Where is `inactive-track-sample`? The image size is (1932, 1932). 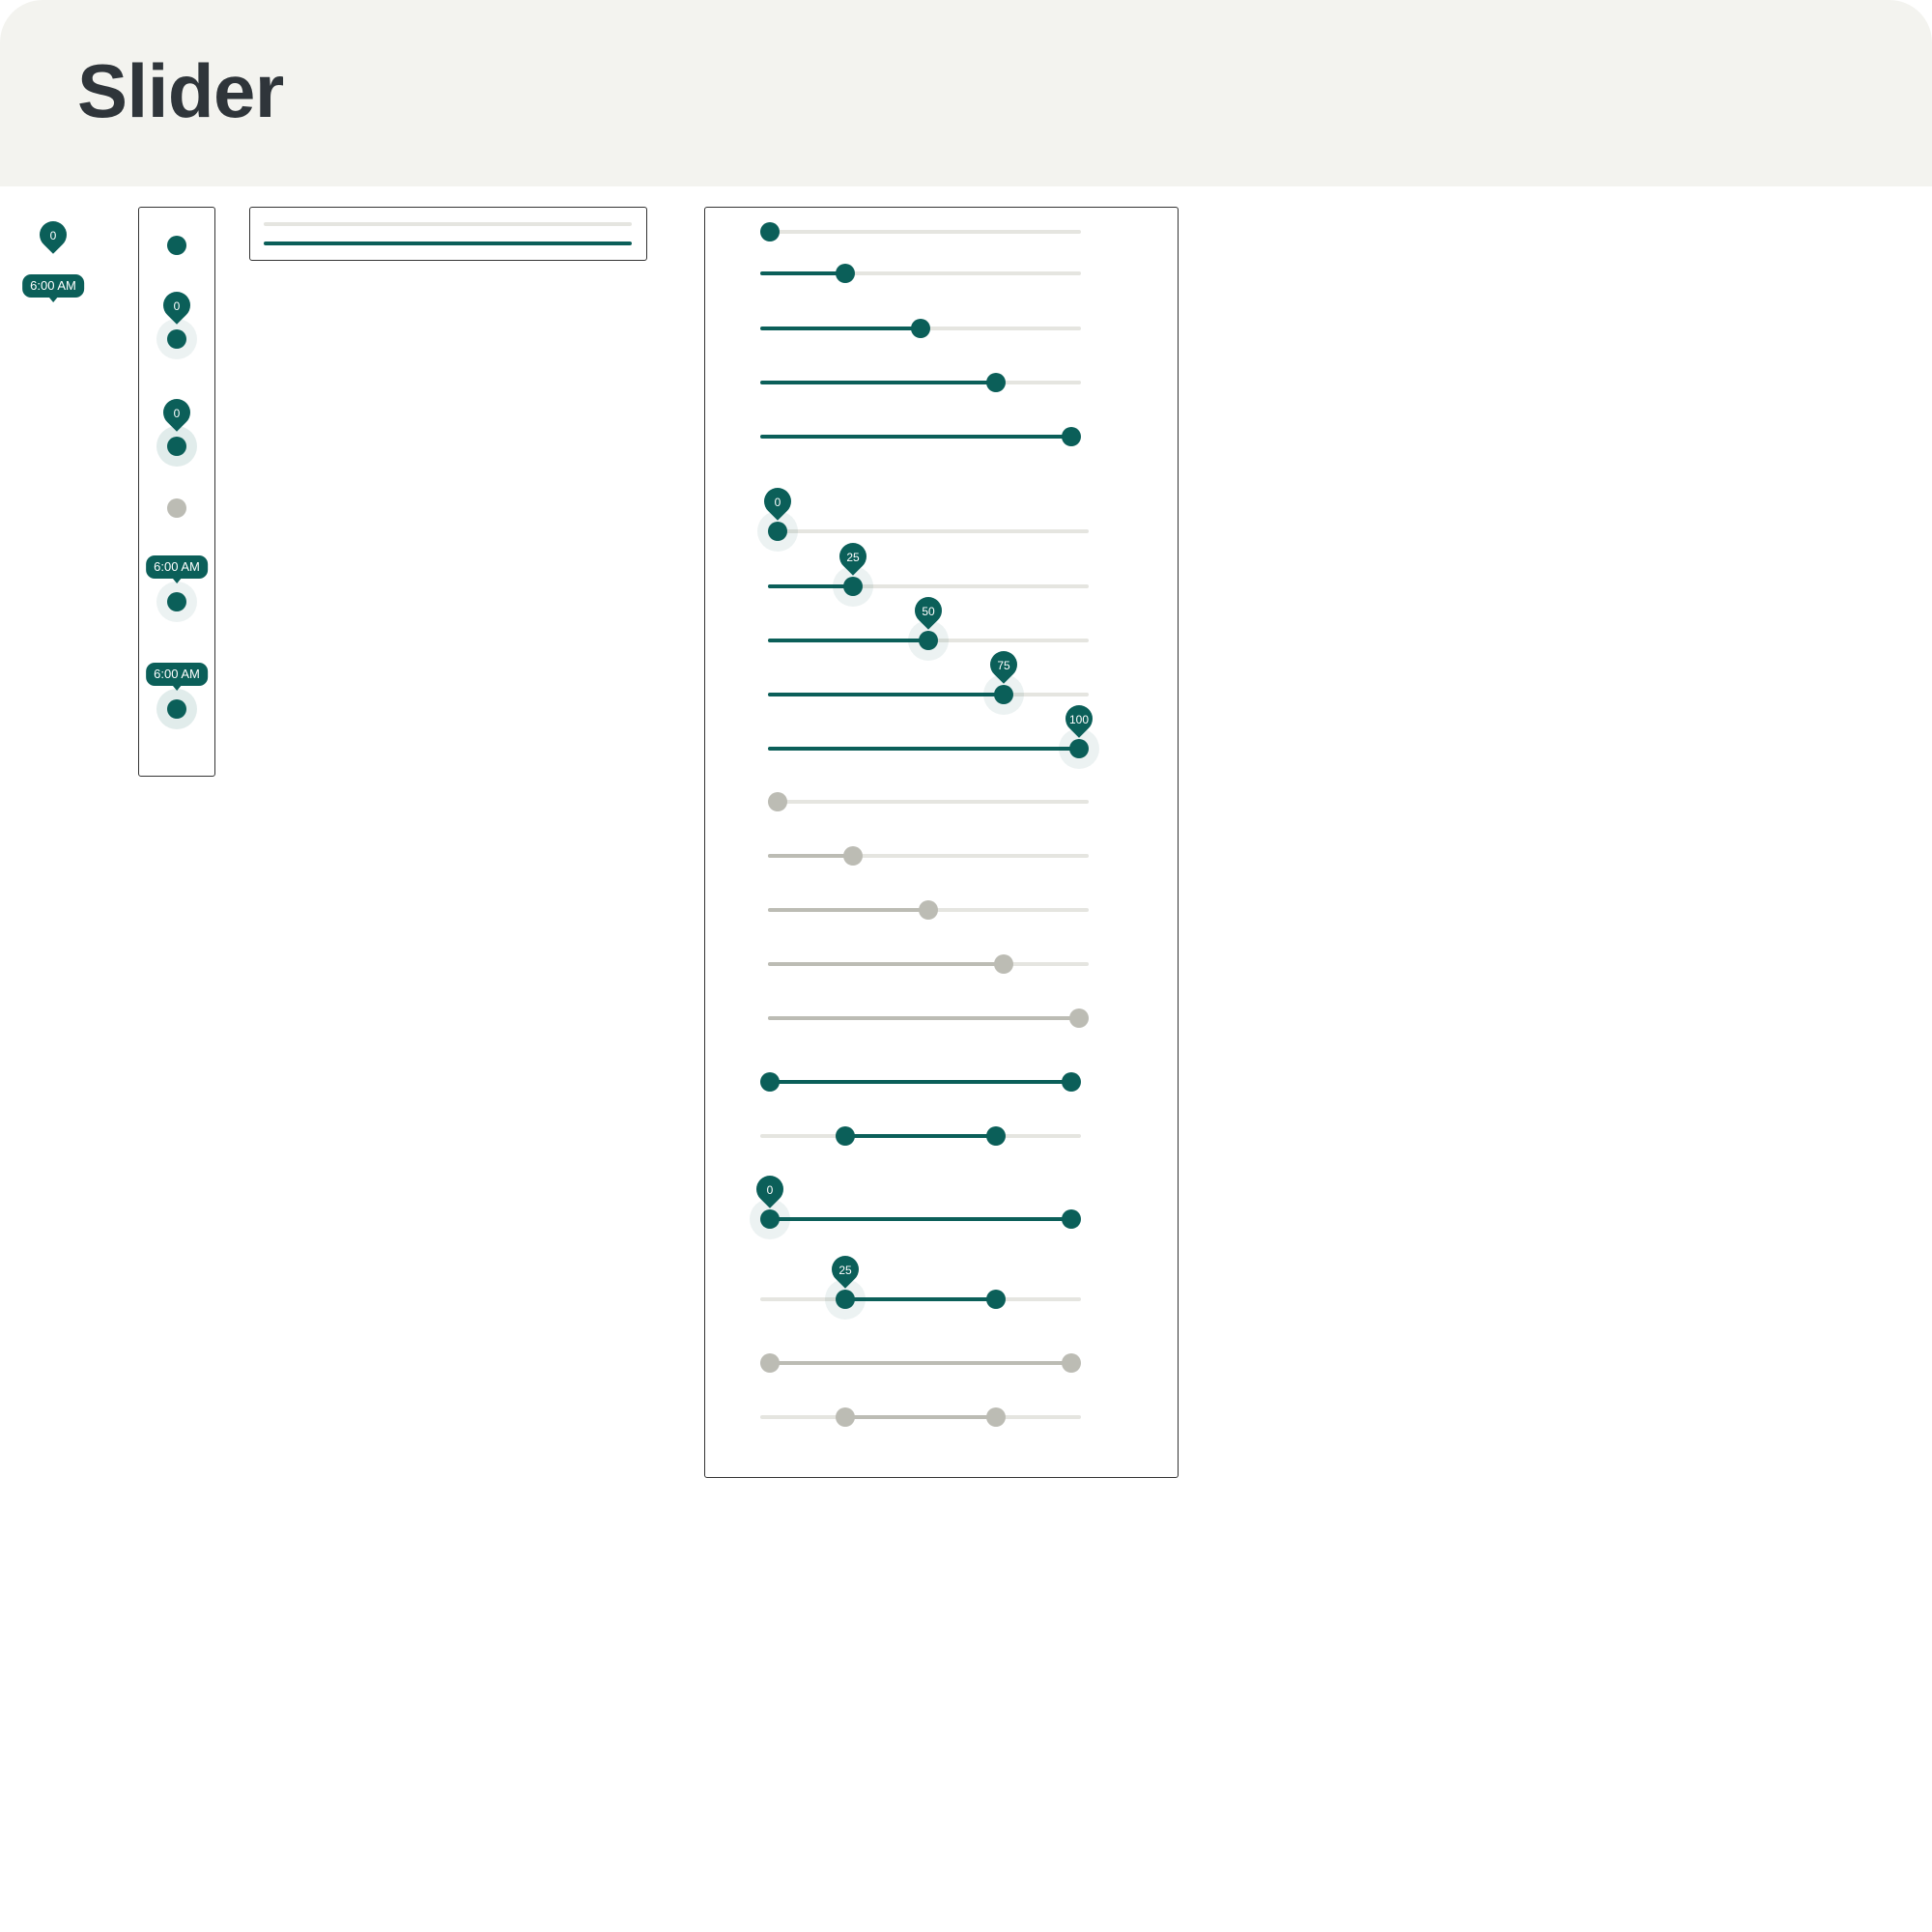 inactive-track-sample is located at coordinates (448, 224).